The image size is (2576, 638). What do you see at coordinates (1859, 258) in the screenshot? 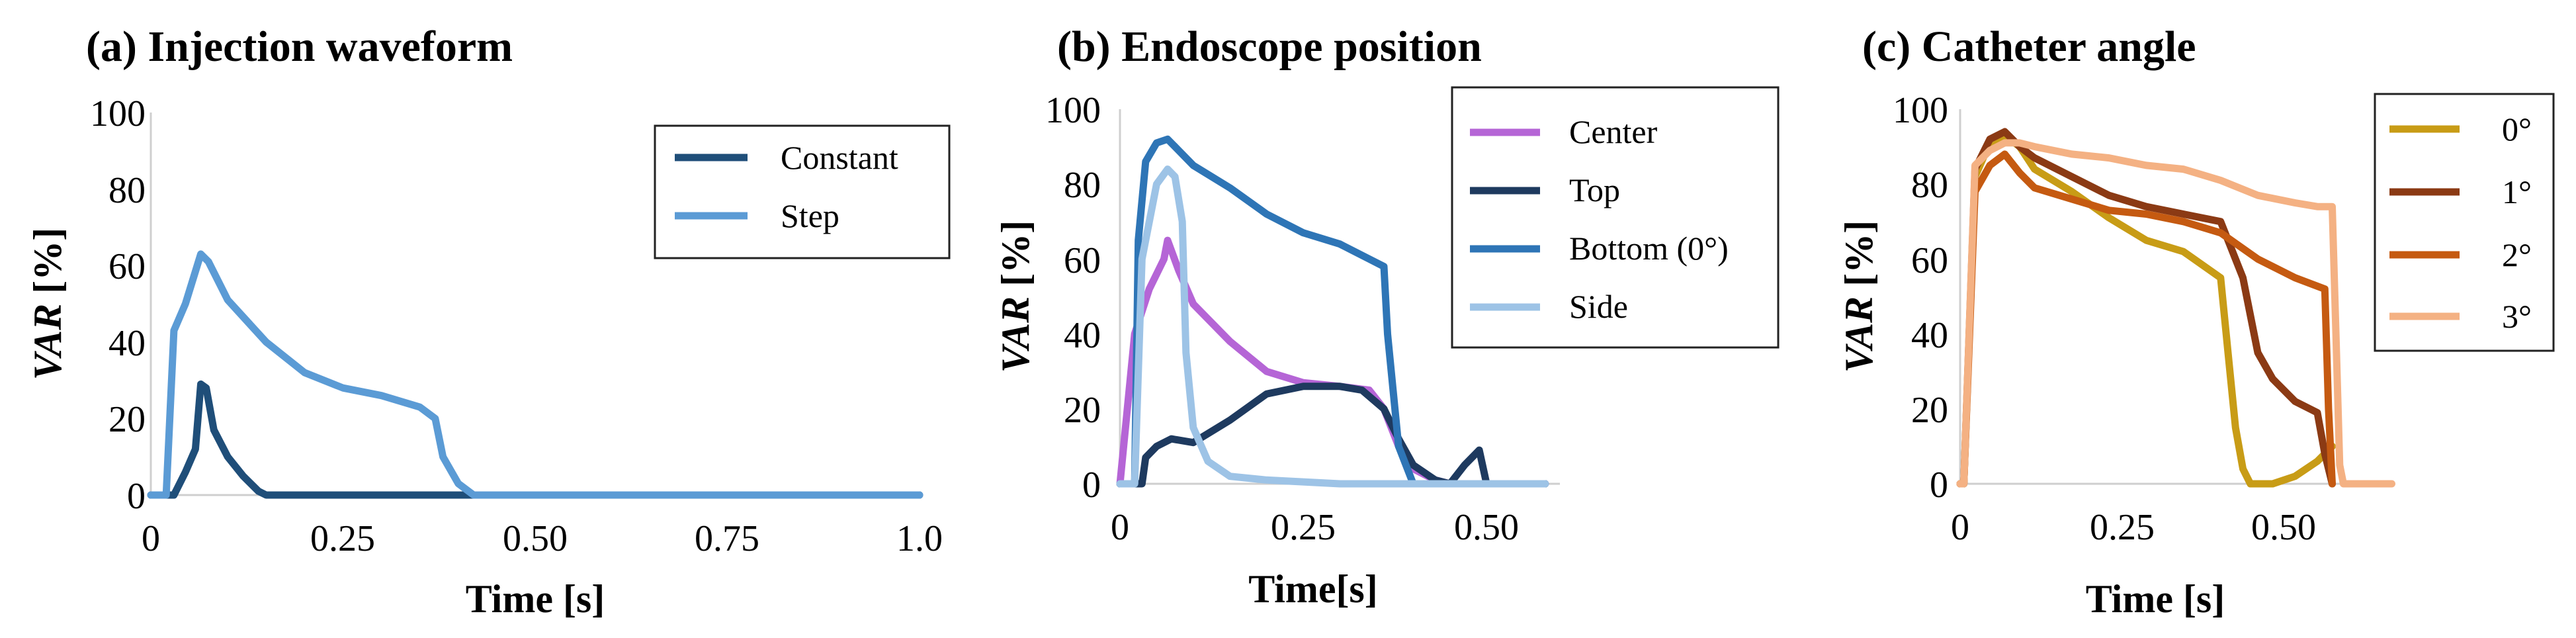
I see `chart-c-y-label-unit: [%]` at bounding box center [1859, 258].